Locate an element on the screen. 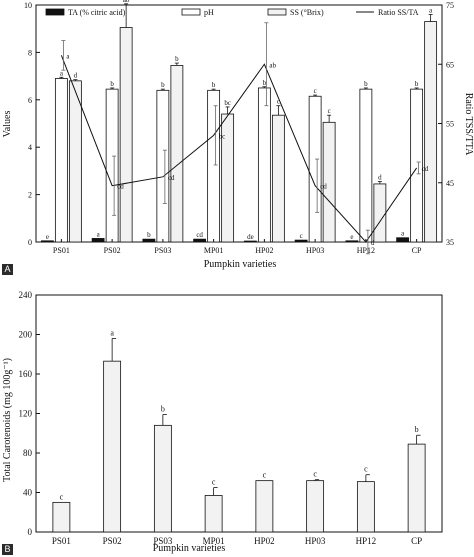 The image size is (474, 557). y-tick-label: 160 is located at coordinates (26, 374).